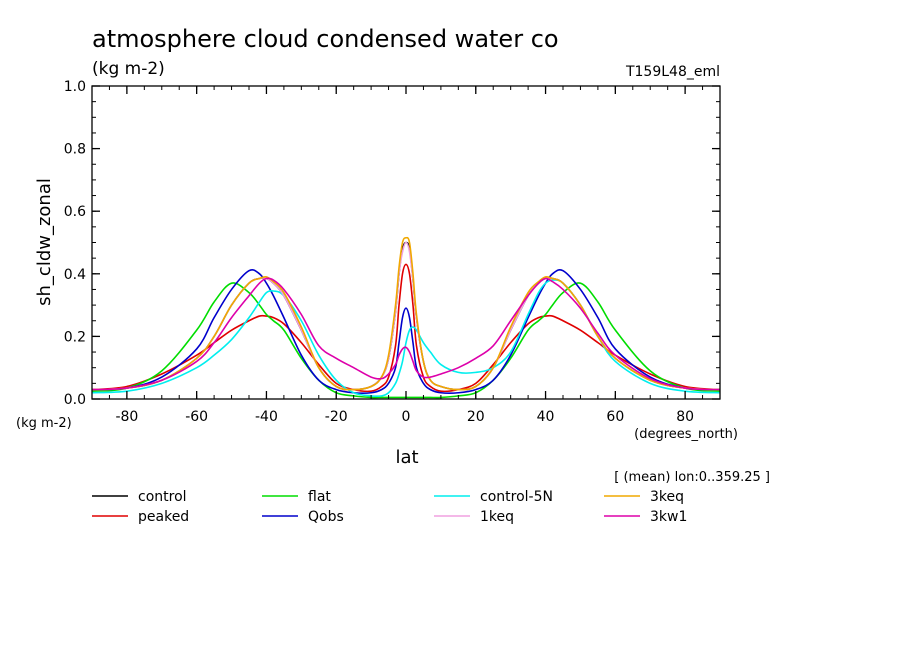 Image resolution: width=904 pixels, height=654 pixels. What do you see at coordinates (325, 39) in the screenshot?
I see `chart-title: atmosphere cloud condensed water co` at bounding box center [325, 39].